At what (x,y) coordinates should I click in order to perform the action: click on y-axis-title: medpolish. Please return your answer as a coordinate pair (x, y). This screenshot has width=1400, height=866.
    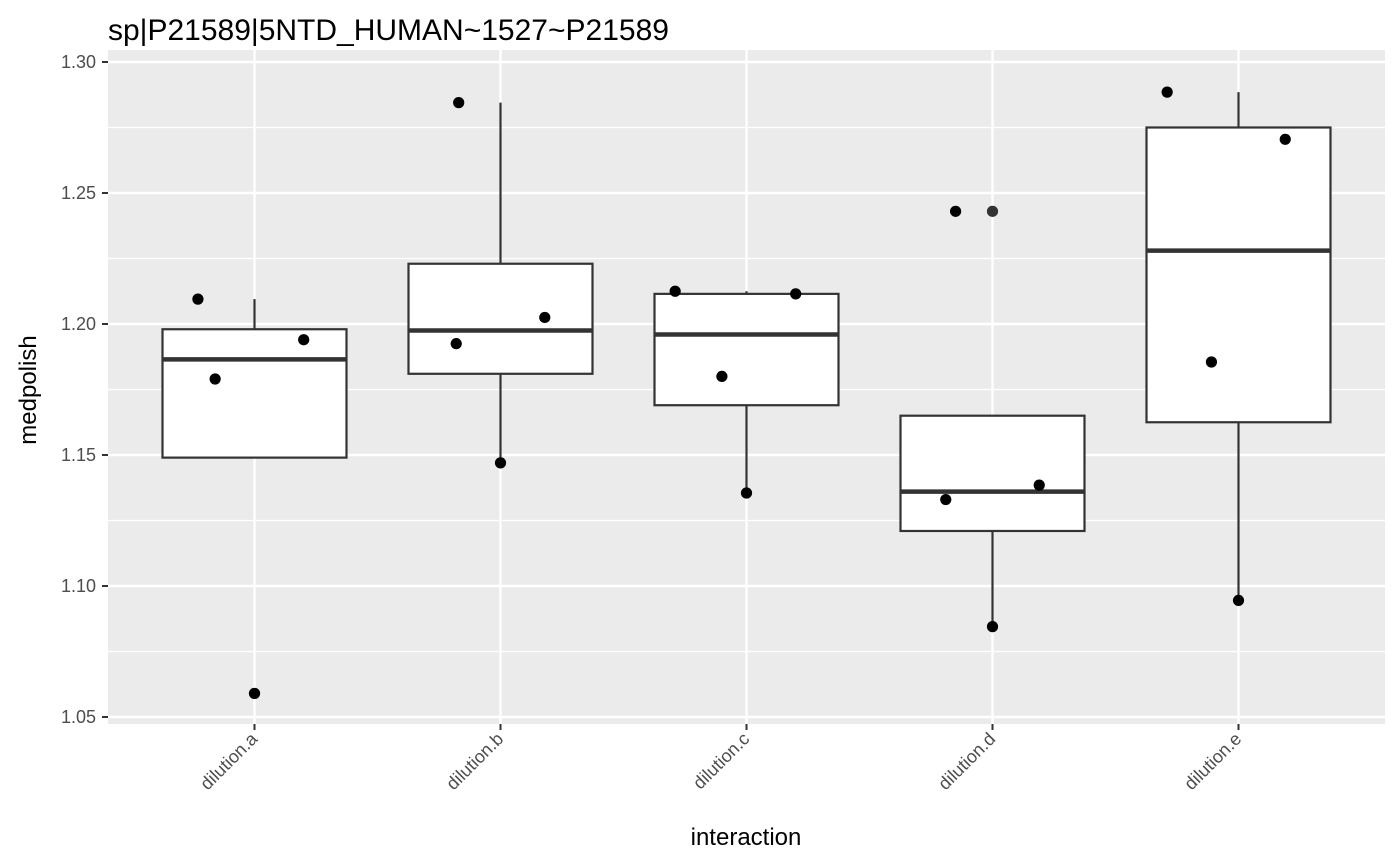
    Looking at the image, I should click on (28, 389).